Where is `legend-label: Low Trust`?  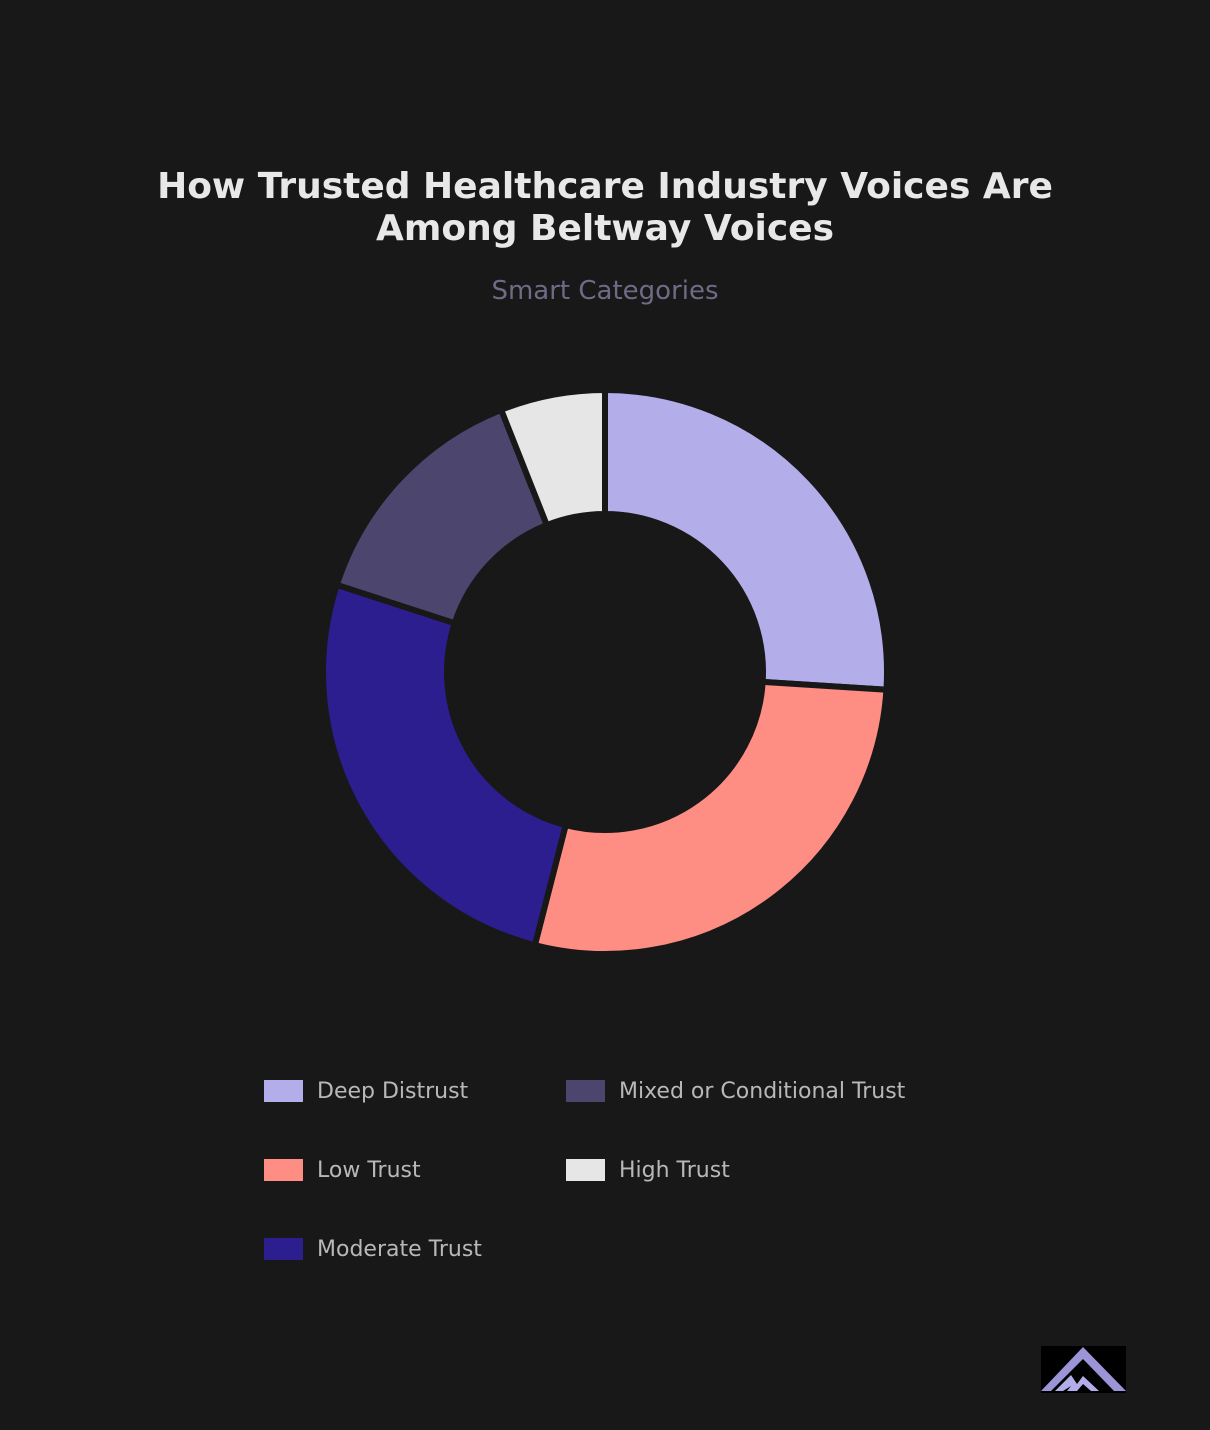 legend-label: Low Trust is located at coordinates (369, 1170).